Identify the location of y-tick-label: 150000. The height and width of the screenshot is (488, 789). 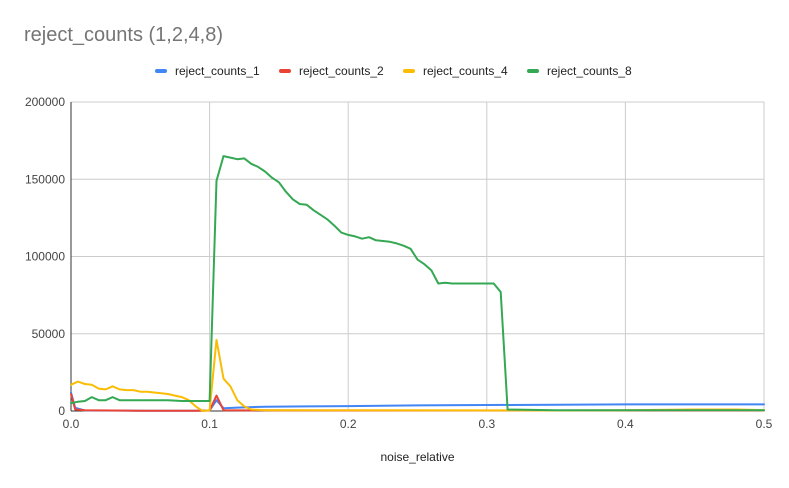
(45, 179).